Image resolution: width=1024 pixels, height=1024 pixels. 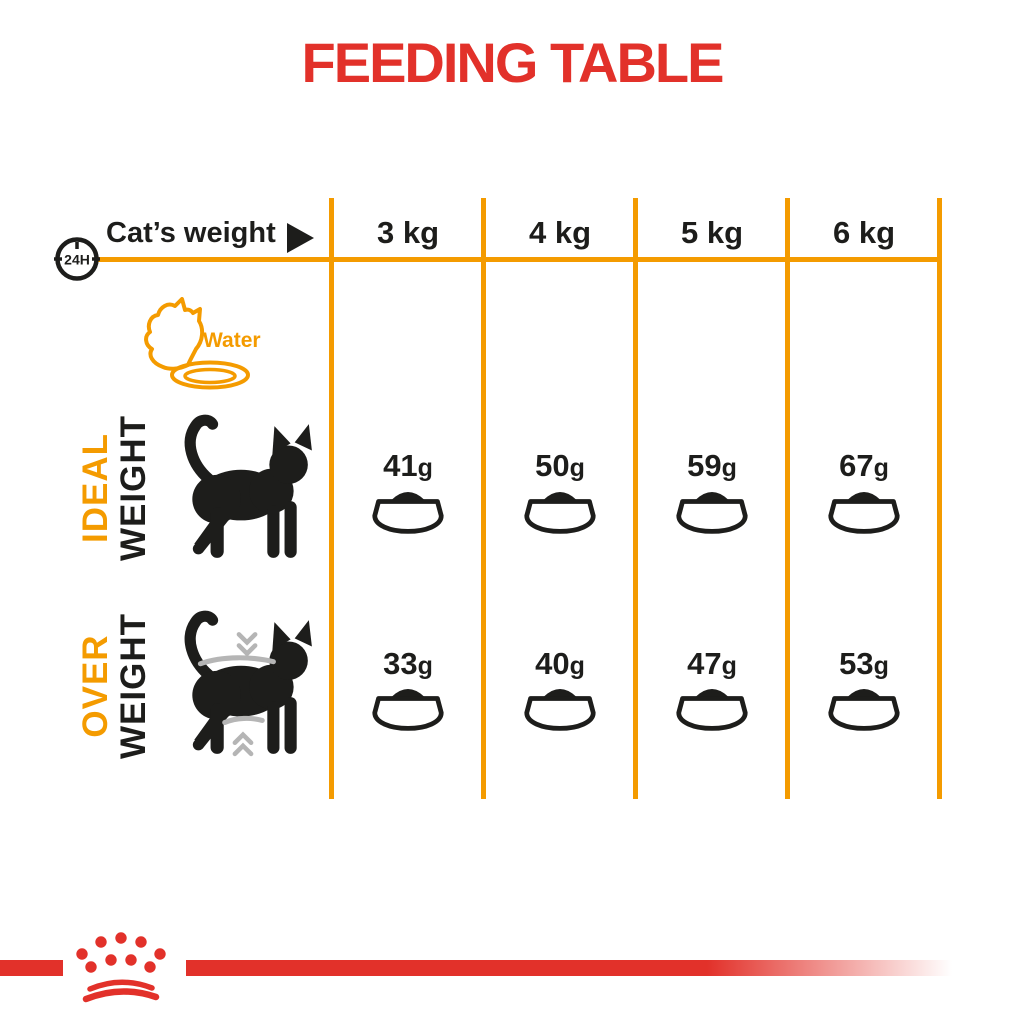 What do you see at coordinates (569, 968) in the screenshot?
I see `brand-stripe-right` at bounding box center [569, 968].